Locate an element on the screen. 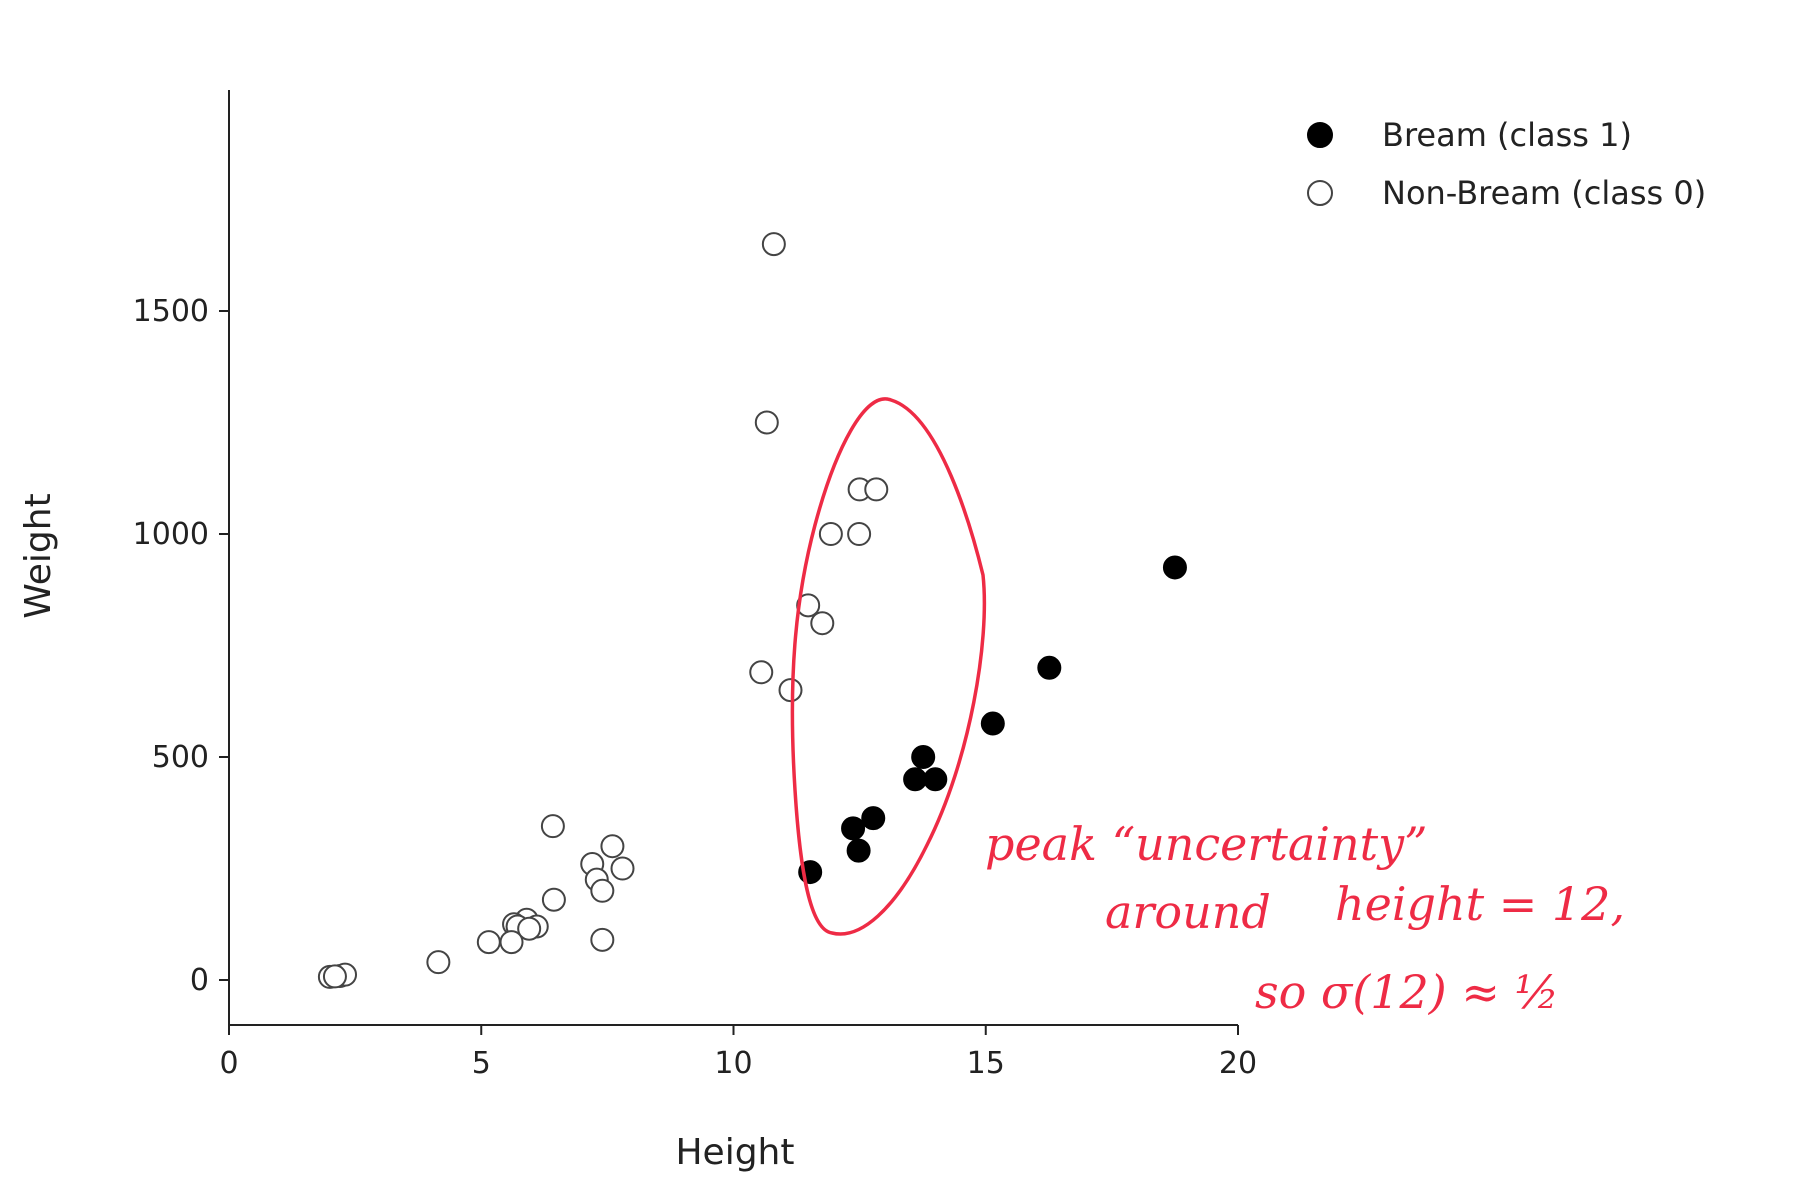 Image resolution: width=1800 pixels, height=1200 pixels. annotation-line-3: height = 12, is located at coordinates (1480, 904).